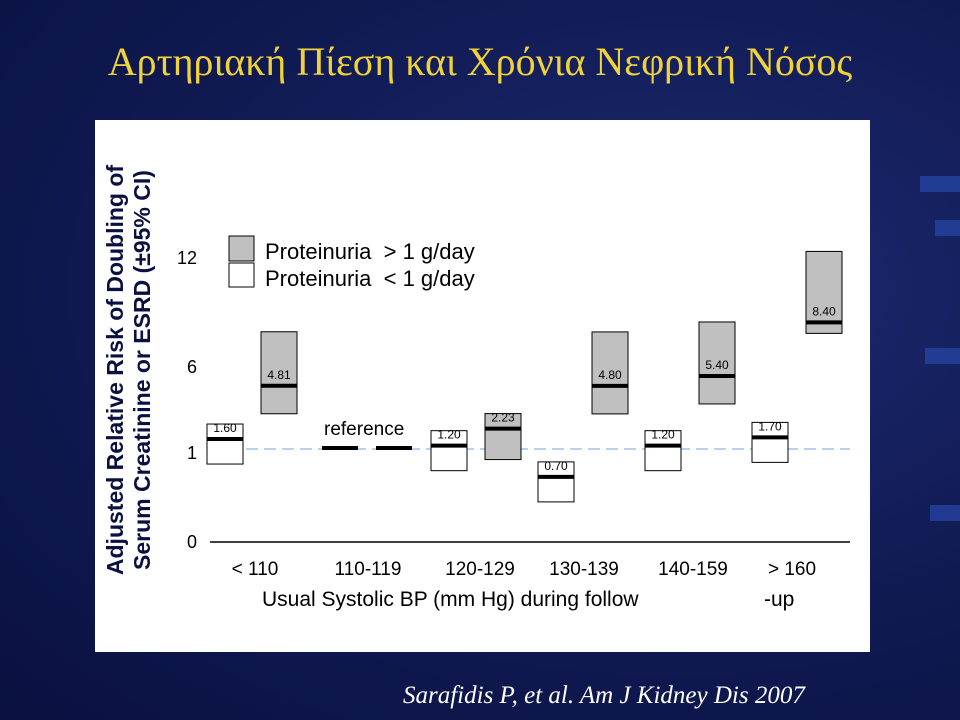 The height and width of the screenshot is (720, 960). I want to click on y-tick-label: 6, so click(192, 367).